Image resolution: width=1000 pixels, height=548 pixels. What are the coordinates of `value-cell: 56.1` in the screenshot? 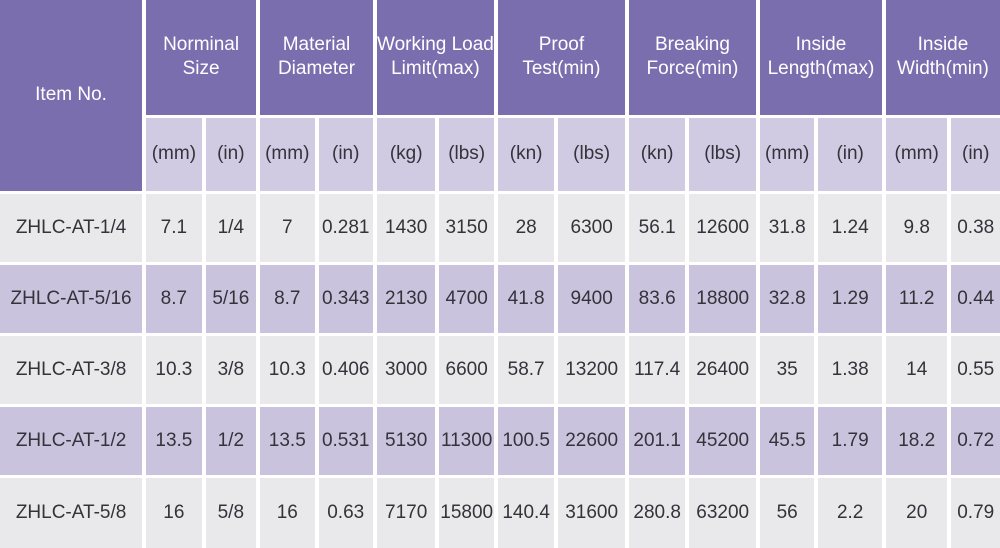 It's located at (657, 227).